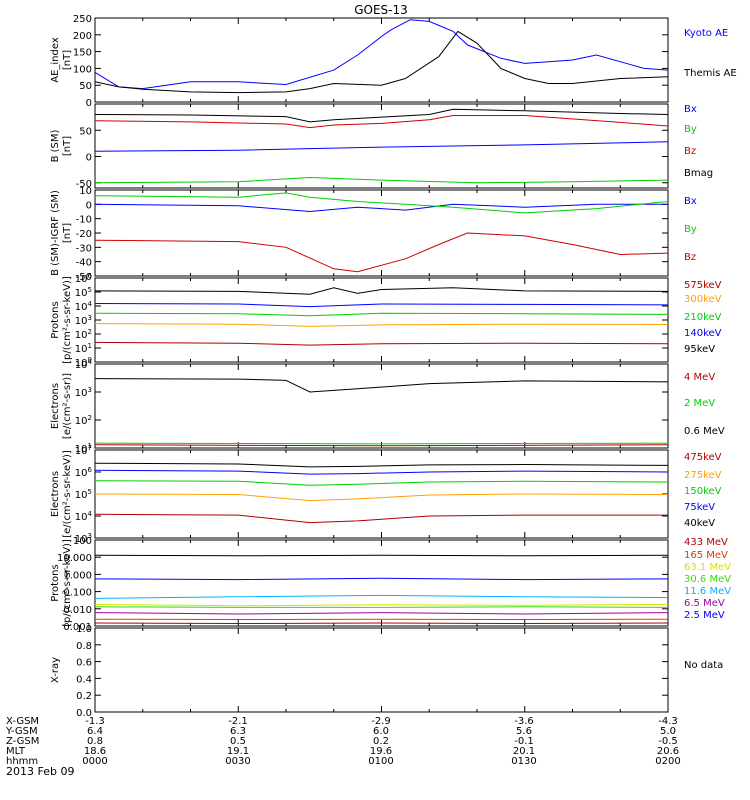  What do you see at coordinates (706, 33) in the screenshot?
I see `legend-entry: Kyoto AE` at bounding box center [706, 33].